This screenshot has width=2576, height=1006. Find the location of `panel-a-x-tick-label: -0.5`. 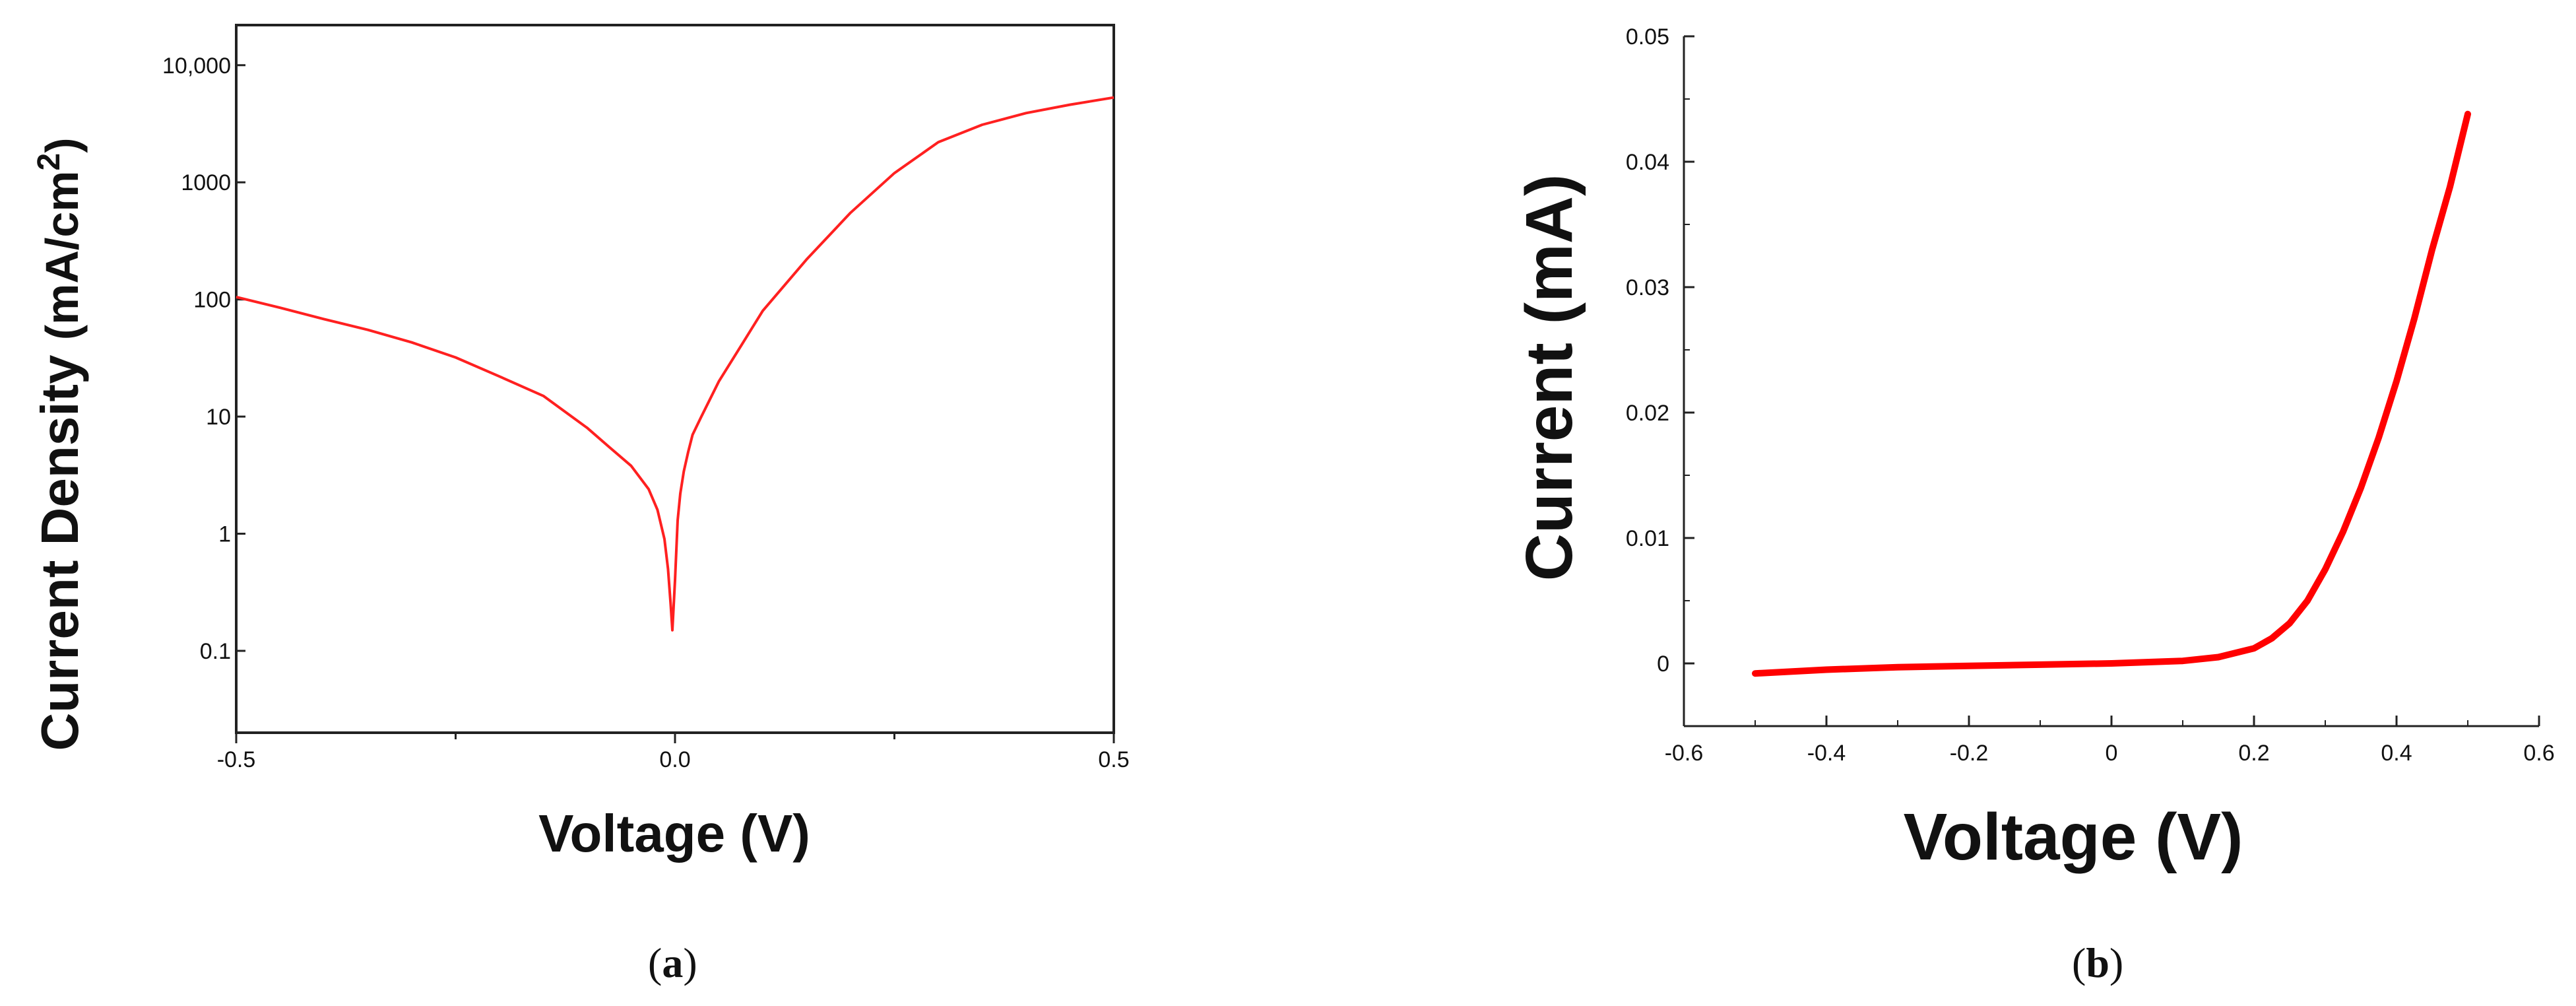

panel-a-x-tick-label: -0.5 is located at coordinates (236, 759).